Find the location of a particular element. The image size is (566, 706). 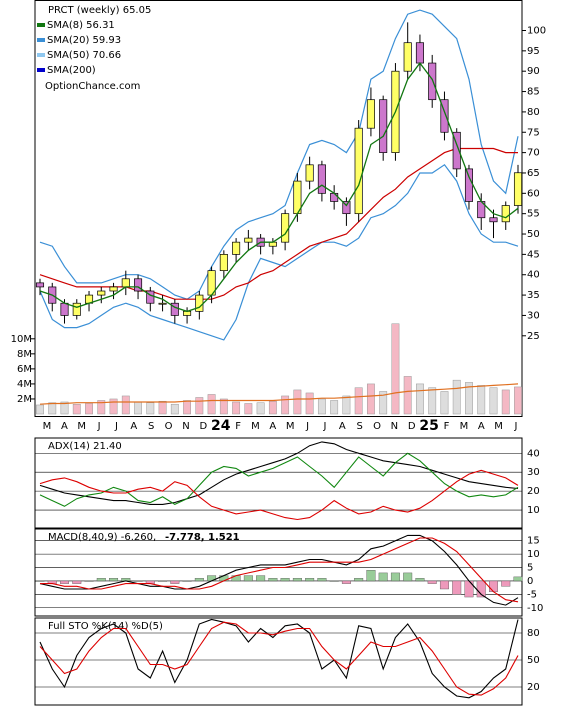

legend-label: SMA(20) 59.93 is located at coordinates (84, 40).